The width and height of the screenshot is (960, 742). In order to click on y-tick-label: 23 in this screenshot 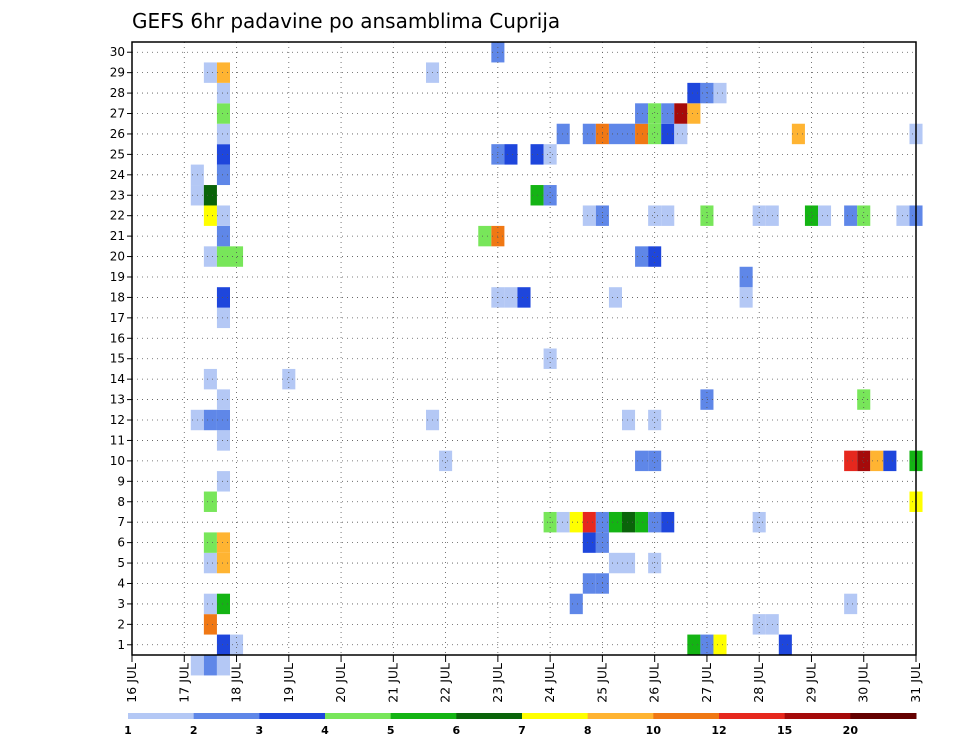, I will do `click(117, 195)`.